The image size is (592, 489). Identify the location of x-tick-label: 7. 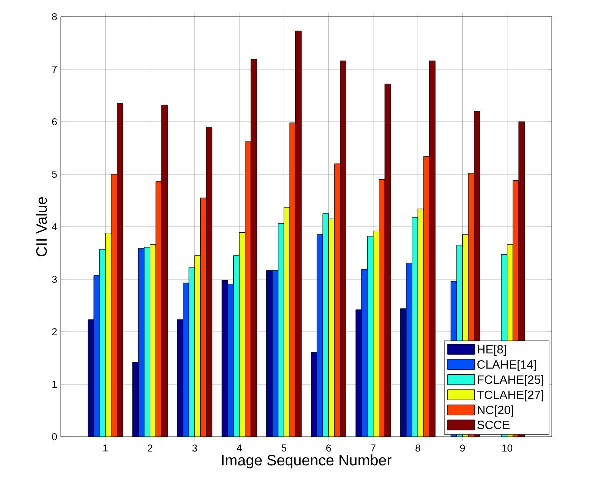
(373, 448).